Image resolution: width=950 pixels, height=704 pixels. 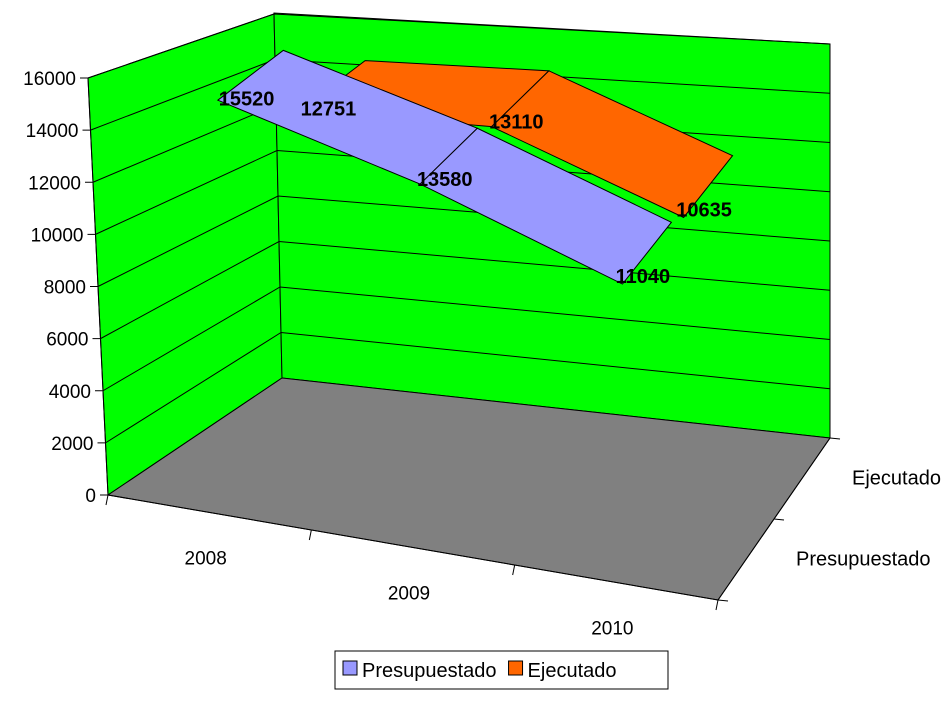 I want to click on legend-box, so click(x=501, y=670).